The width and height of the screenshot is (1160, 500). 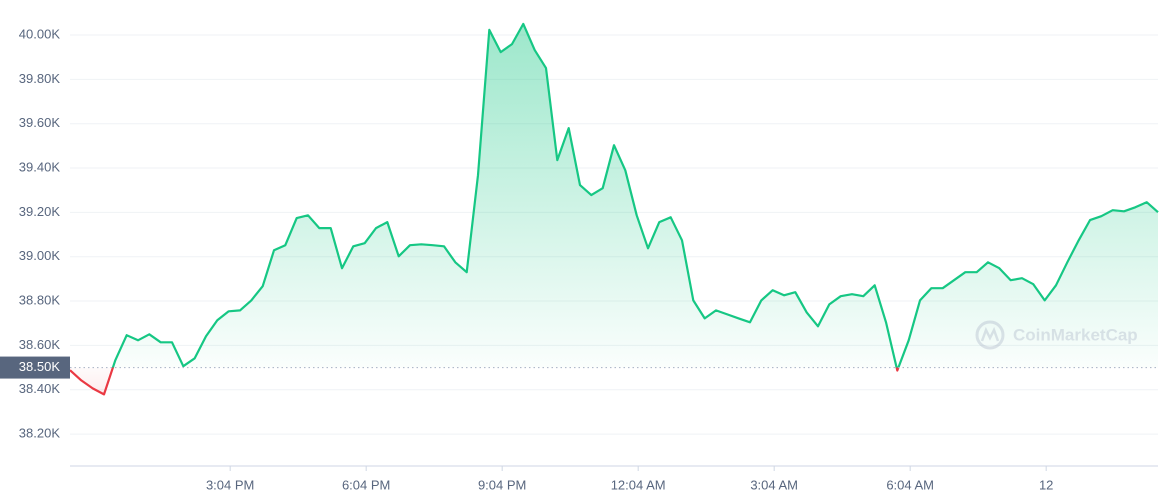 What do you see at coordinates (910, 484) in the screenshot?
I see `x-tick-label: 6:04 AM` at bounding box center [910, 484].